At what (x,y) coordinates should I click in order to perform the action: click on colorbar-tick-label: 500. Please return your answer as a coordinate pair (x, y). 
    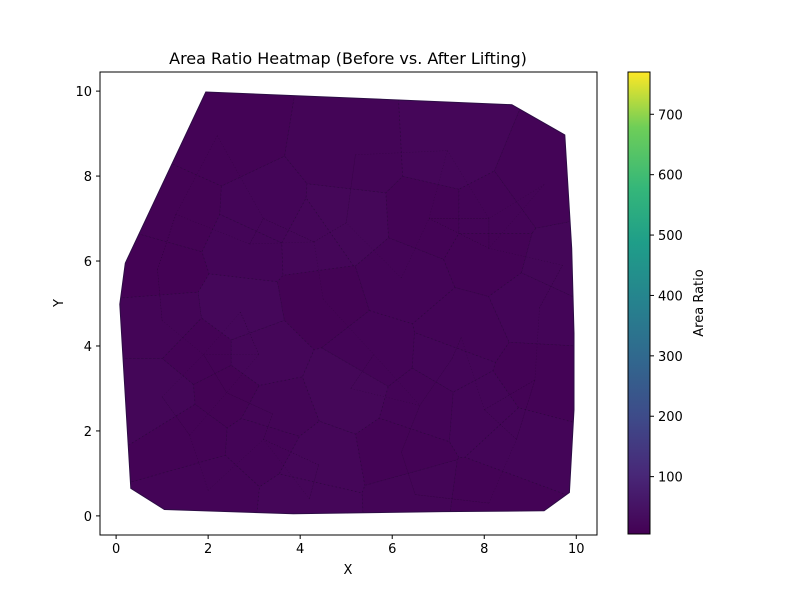
    Looking at the image, I should click on (670, 236).